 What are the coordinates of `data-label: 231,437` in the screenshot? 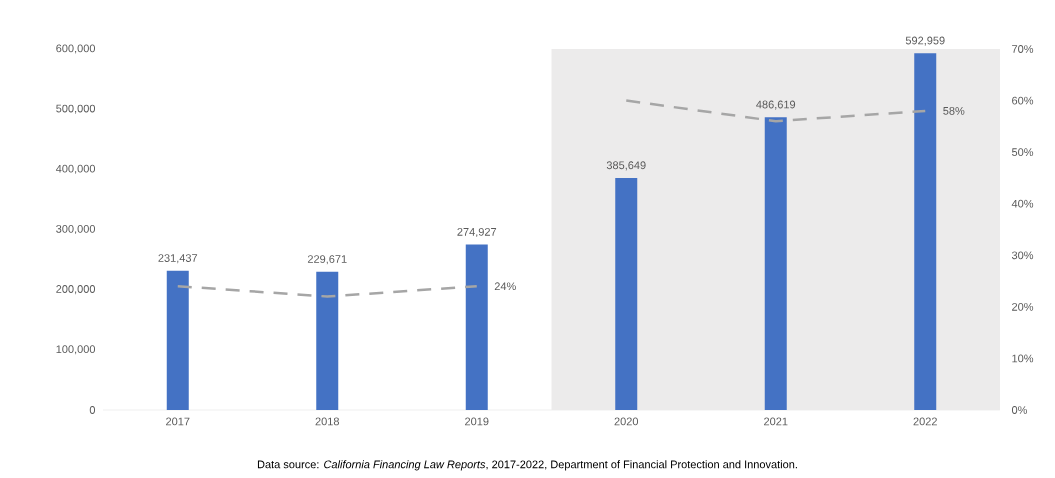 It's located at (178, 259).